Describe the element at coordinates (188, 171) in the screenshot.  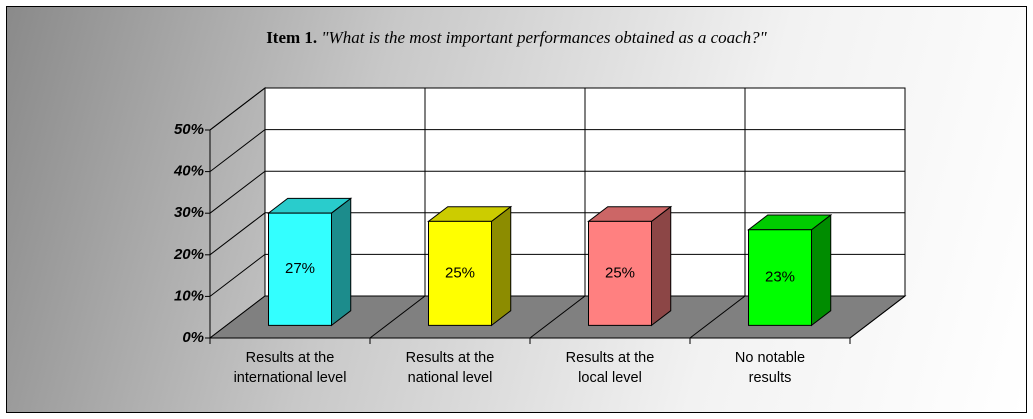
I see `y-tick-label: 40%` at that location.